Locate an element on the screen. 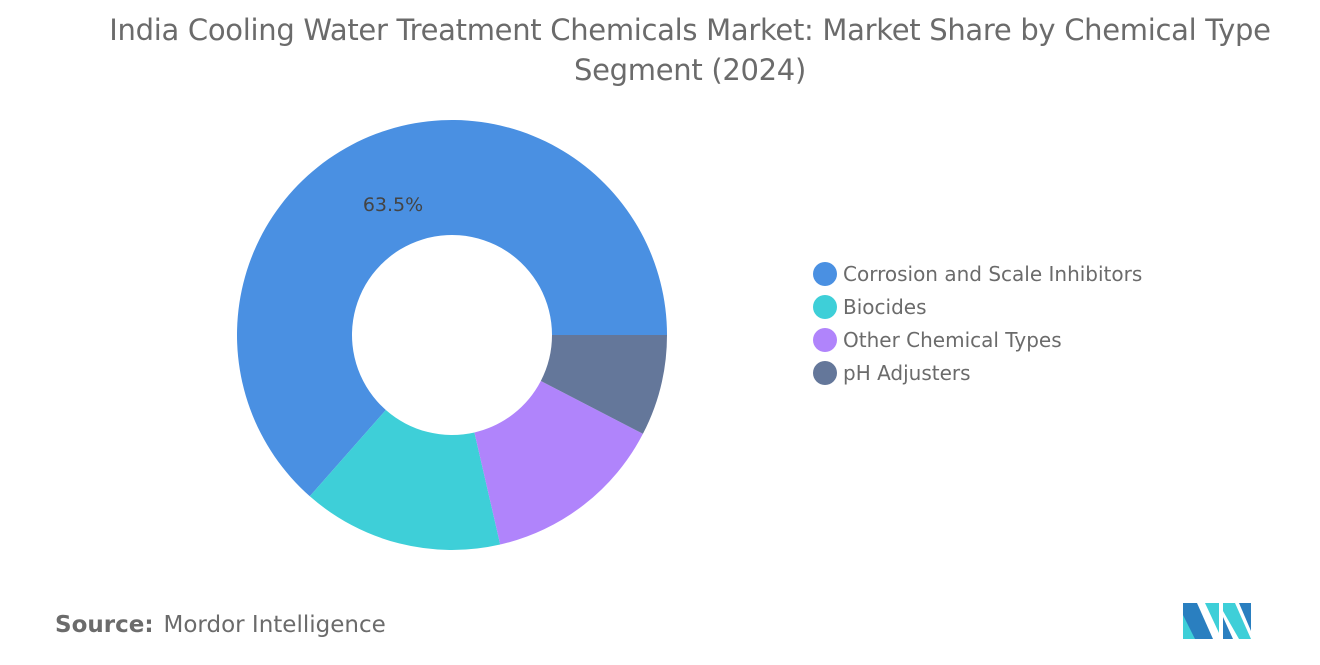  legend-item: Other Chemical Types is located at coordinates (977, 339).